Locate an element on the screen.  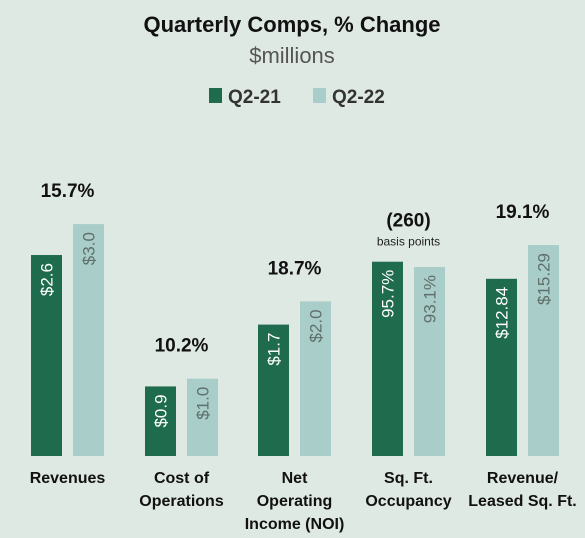
bar-value-label: $1.0 is located at coordinates (203, 403).